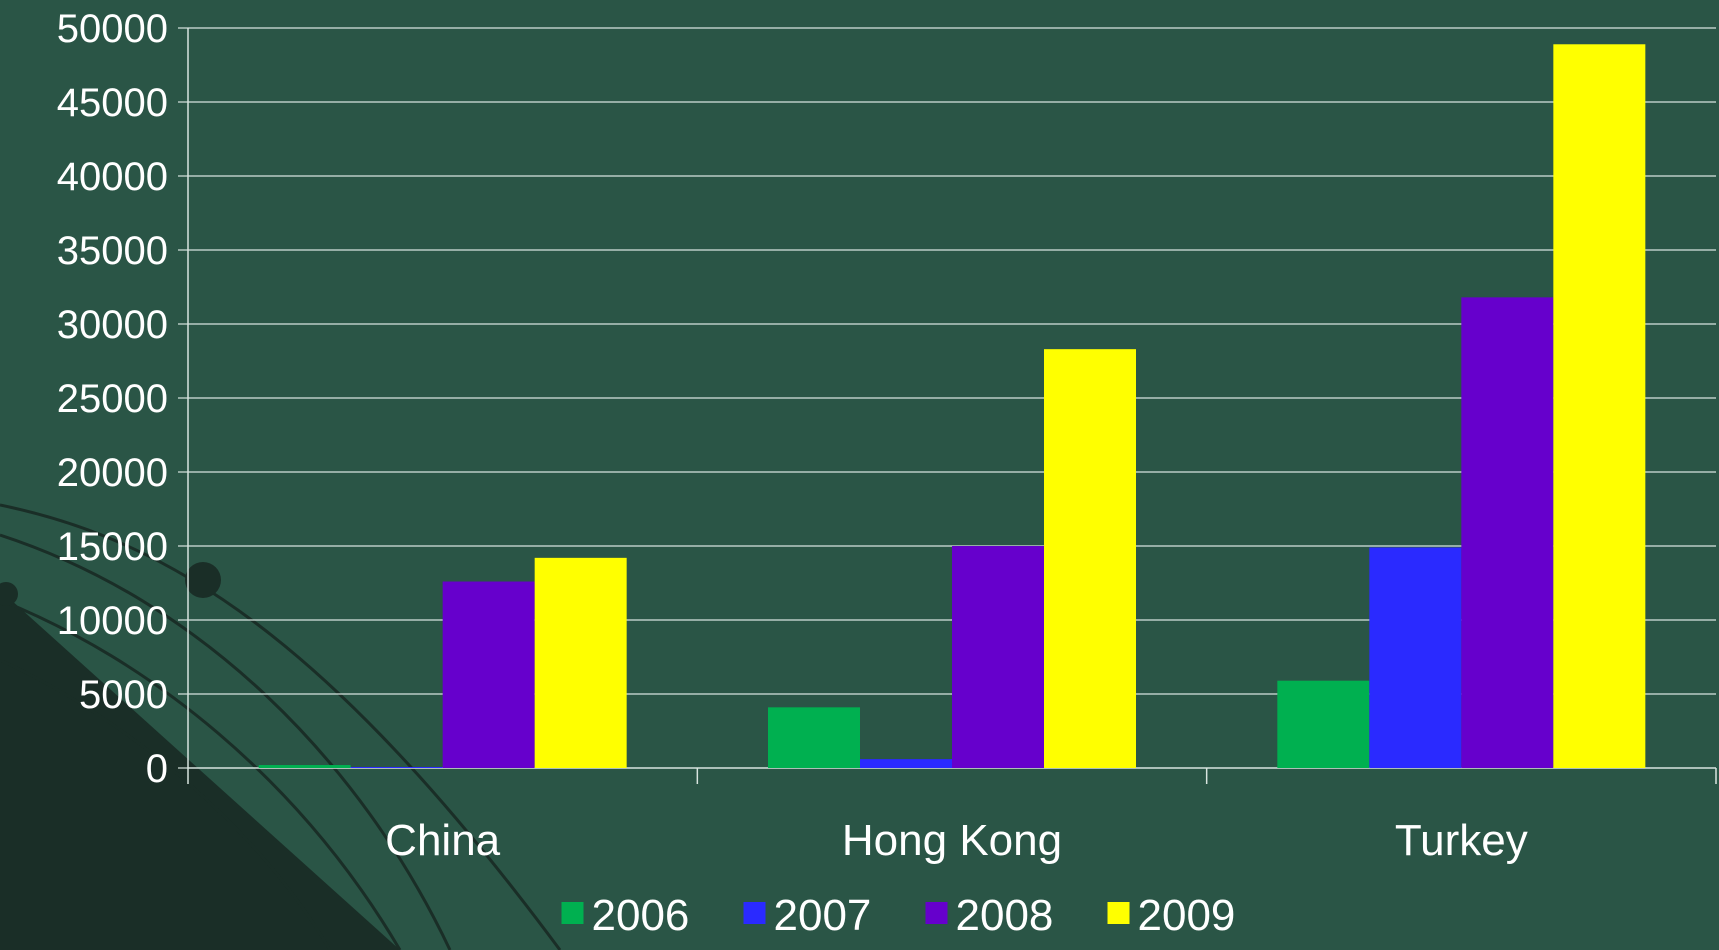 The image size is (1719, 950). Describe the element at coordinates (580, 662) in the screenshot. I see `bar-2009-china` at that location.